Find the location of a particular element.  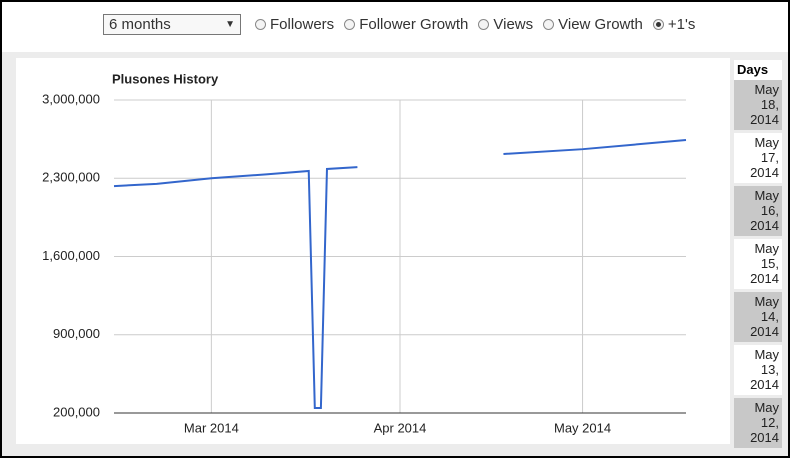

x-tick-label: Mar 2014 is located at coordinates (211, 427).